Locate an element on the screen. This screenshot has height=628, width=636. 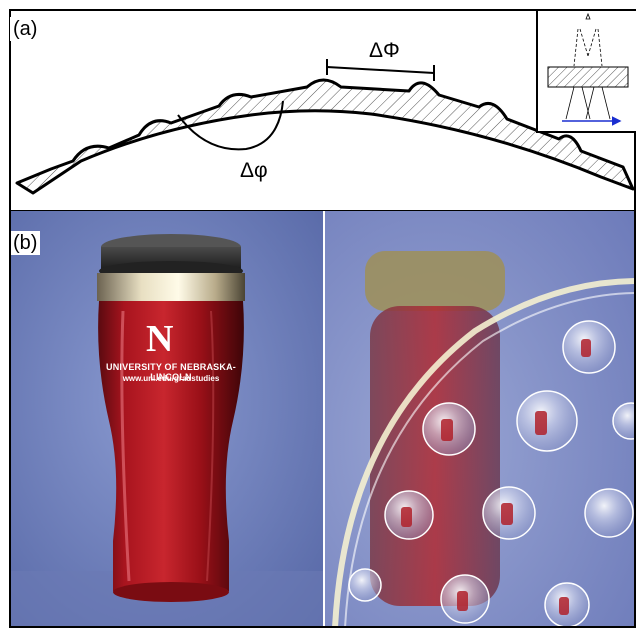
mug-logo-n: N is located at coordinates (160, 339).